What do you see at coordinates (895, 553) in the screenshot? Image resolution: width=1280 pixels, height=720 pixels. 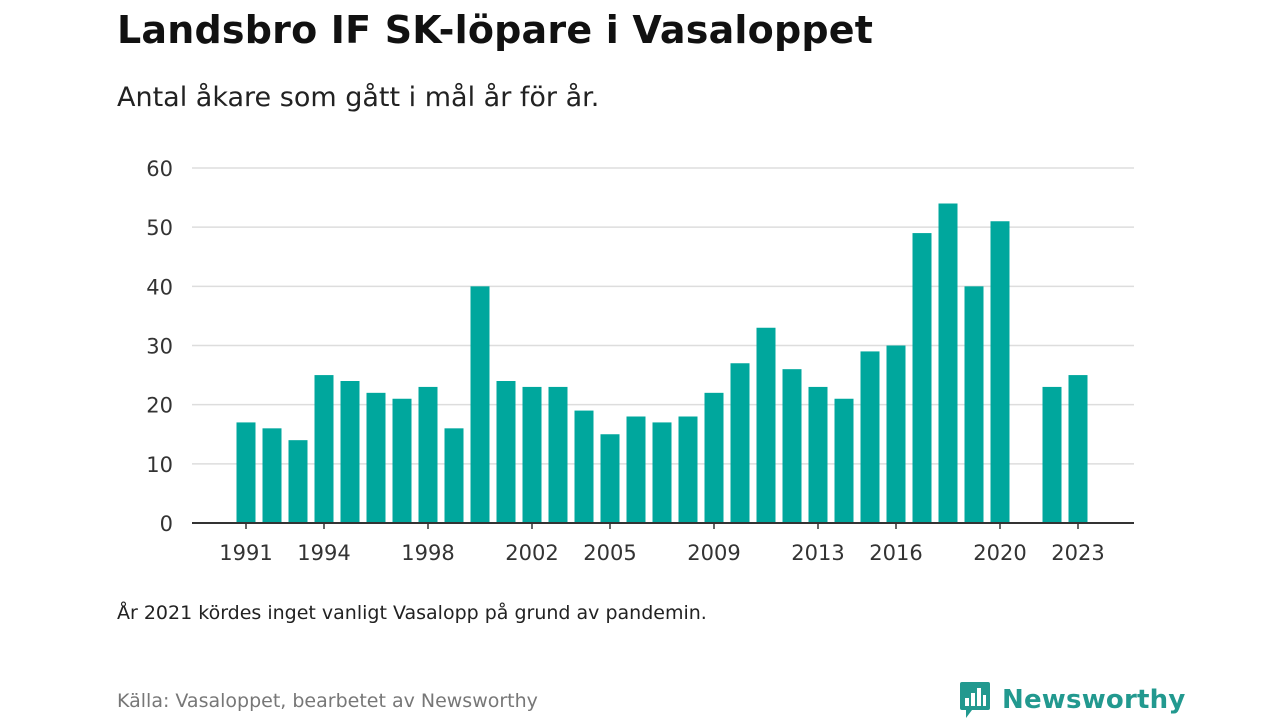 I see `x-tick-label: 2016` at bounding box center [895, 553].